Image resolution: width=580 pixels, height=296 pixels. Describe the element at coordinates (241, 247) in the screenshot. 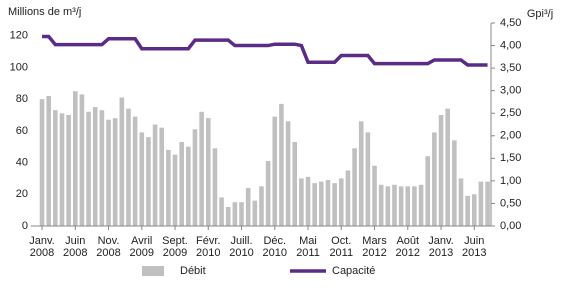

I see `x-tick-label: Juill. 2010` at that location.